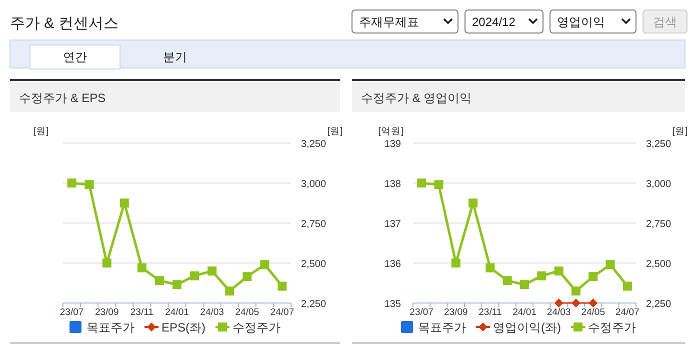 Image resolution: width=695 pixels, height=349 pixels. What do you see at coordinates (393, 304) in the screenshot?
I see `y-tick-label: 135` at bounding box center [393, 304].